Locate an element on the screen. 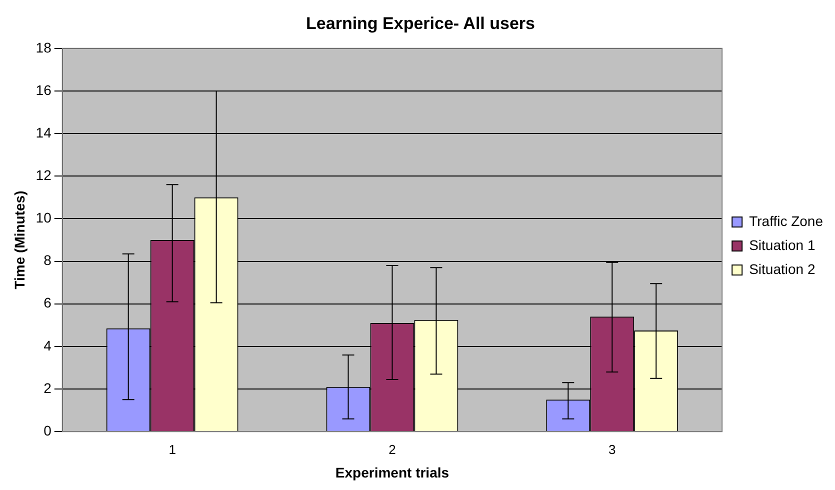 The width and height of the screenshot is (835, 490). y-tick-label: 12 is located at coordinates (44, 174).